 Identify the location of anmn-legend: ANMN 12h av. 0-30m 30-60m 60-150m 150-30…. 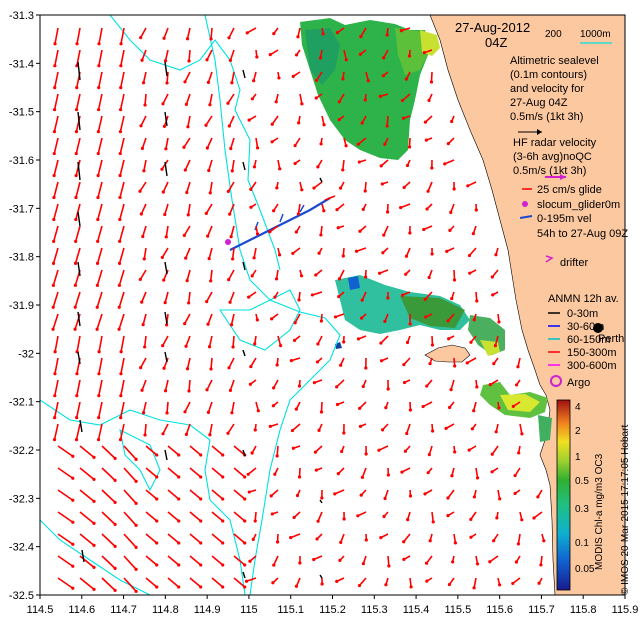
(583, 332).